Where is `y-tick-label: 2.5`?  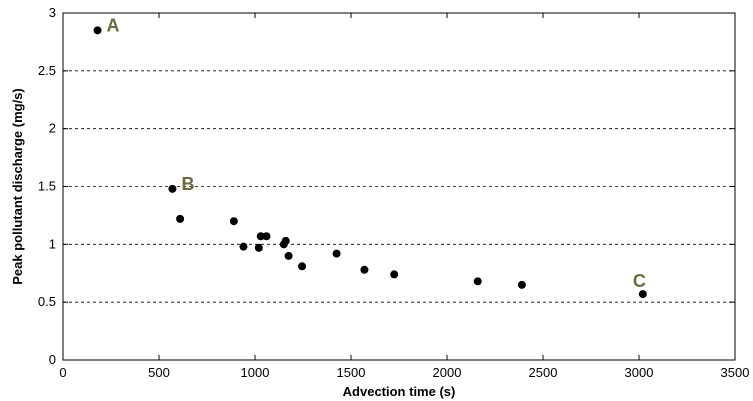 y-tick-label: 2.5 is located at coordinates (47, 70).